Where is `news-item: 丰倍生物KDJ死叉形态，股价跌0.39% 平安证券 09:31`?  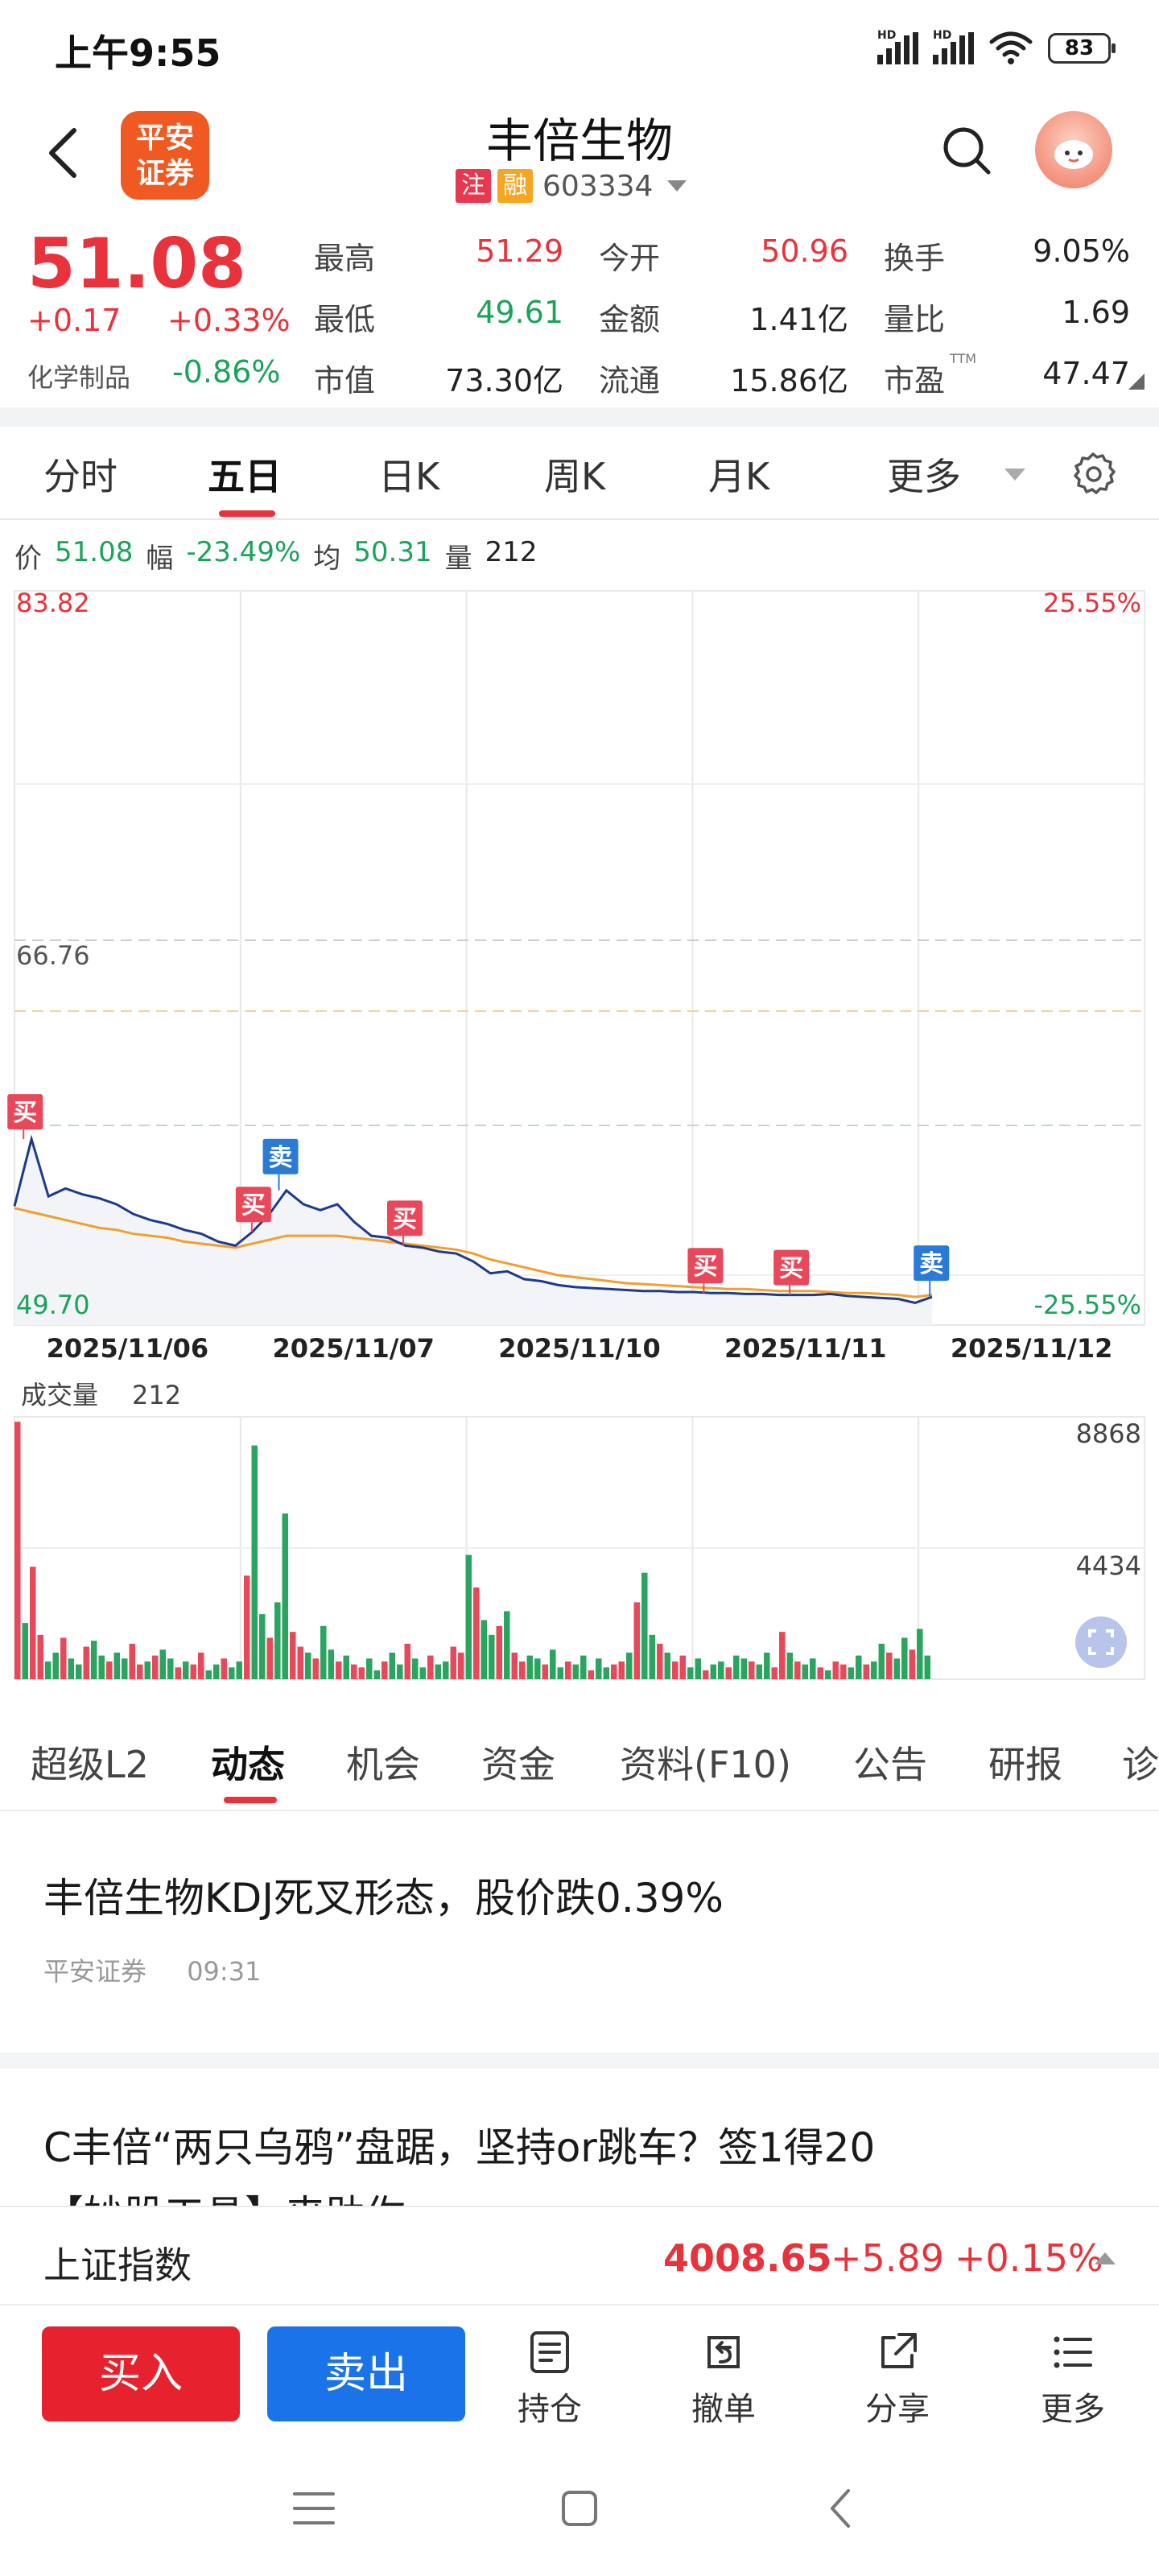 news-item: 丰倍生物KDJ死叉形态，股价跌0.39% 平安证券 09:31 is located at coordinates (582, 1927).